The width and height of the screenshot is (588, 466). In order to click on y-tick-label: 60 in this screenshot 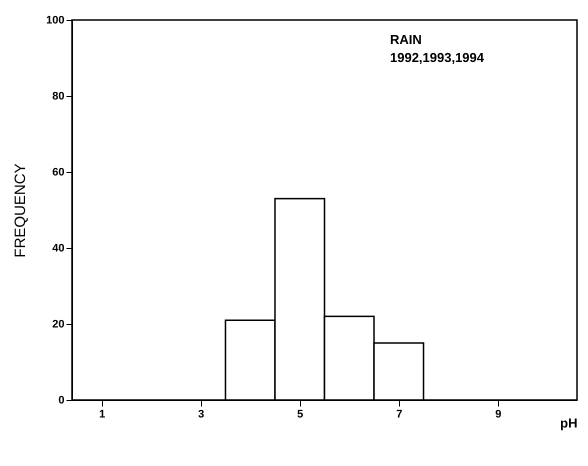, I will do `click(58, 172)`.